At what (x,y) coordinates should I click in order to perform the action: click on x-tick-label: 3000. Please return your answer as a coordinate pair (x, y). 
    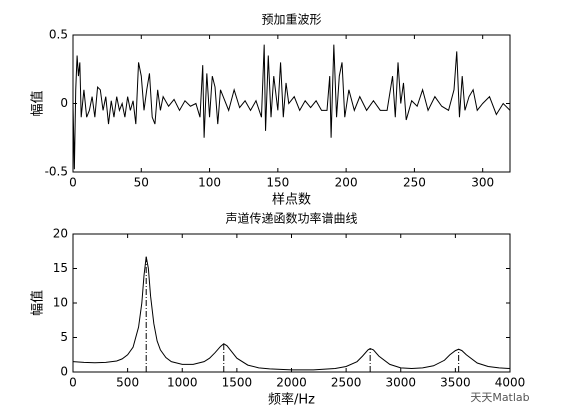
    Looking at the image, I should click on (400, 383).